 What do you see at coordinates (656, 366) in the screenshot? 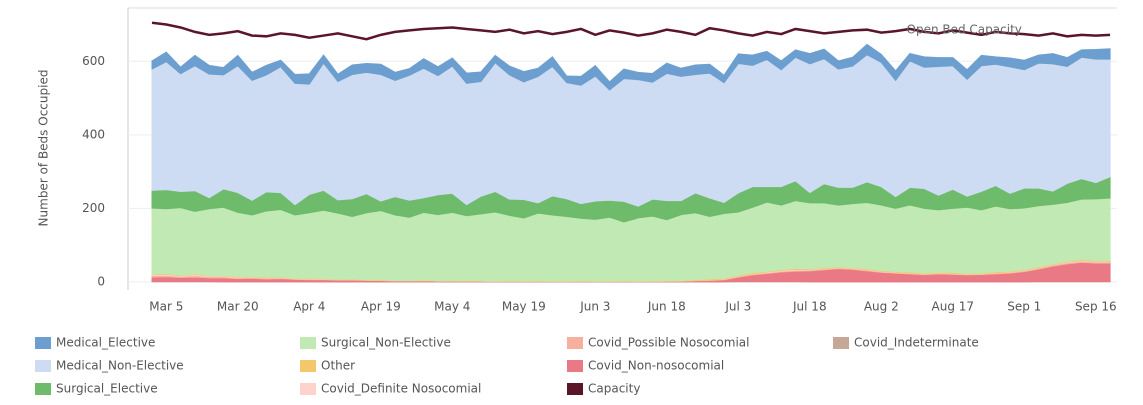
I see `legend-label: Covid_Non-nosocomial` at bounding box center [656, 366].